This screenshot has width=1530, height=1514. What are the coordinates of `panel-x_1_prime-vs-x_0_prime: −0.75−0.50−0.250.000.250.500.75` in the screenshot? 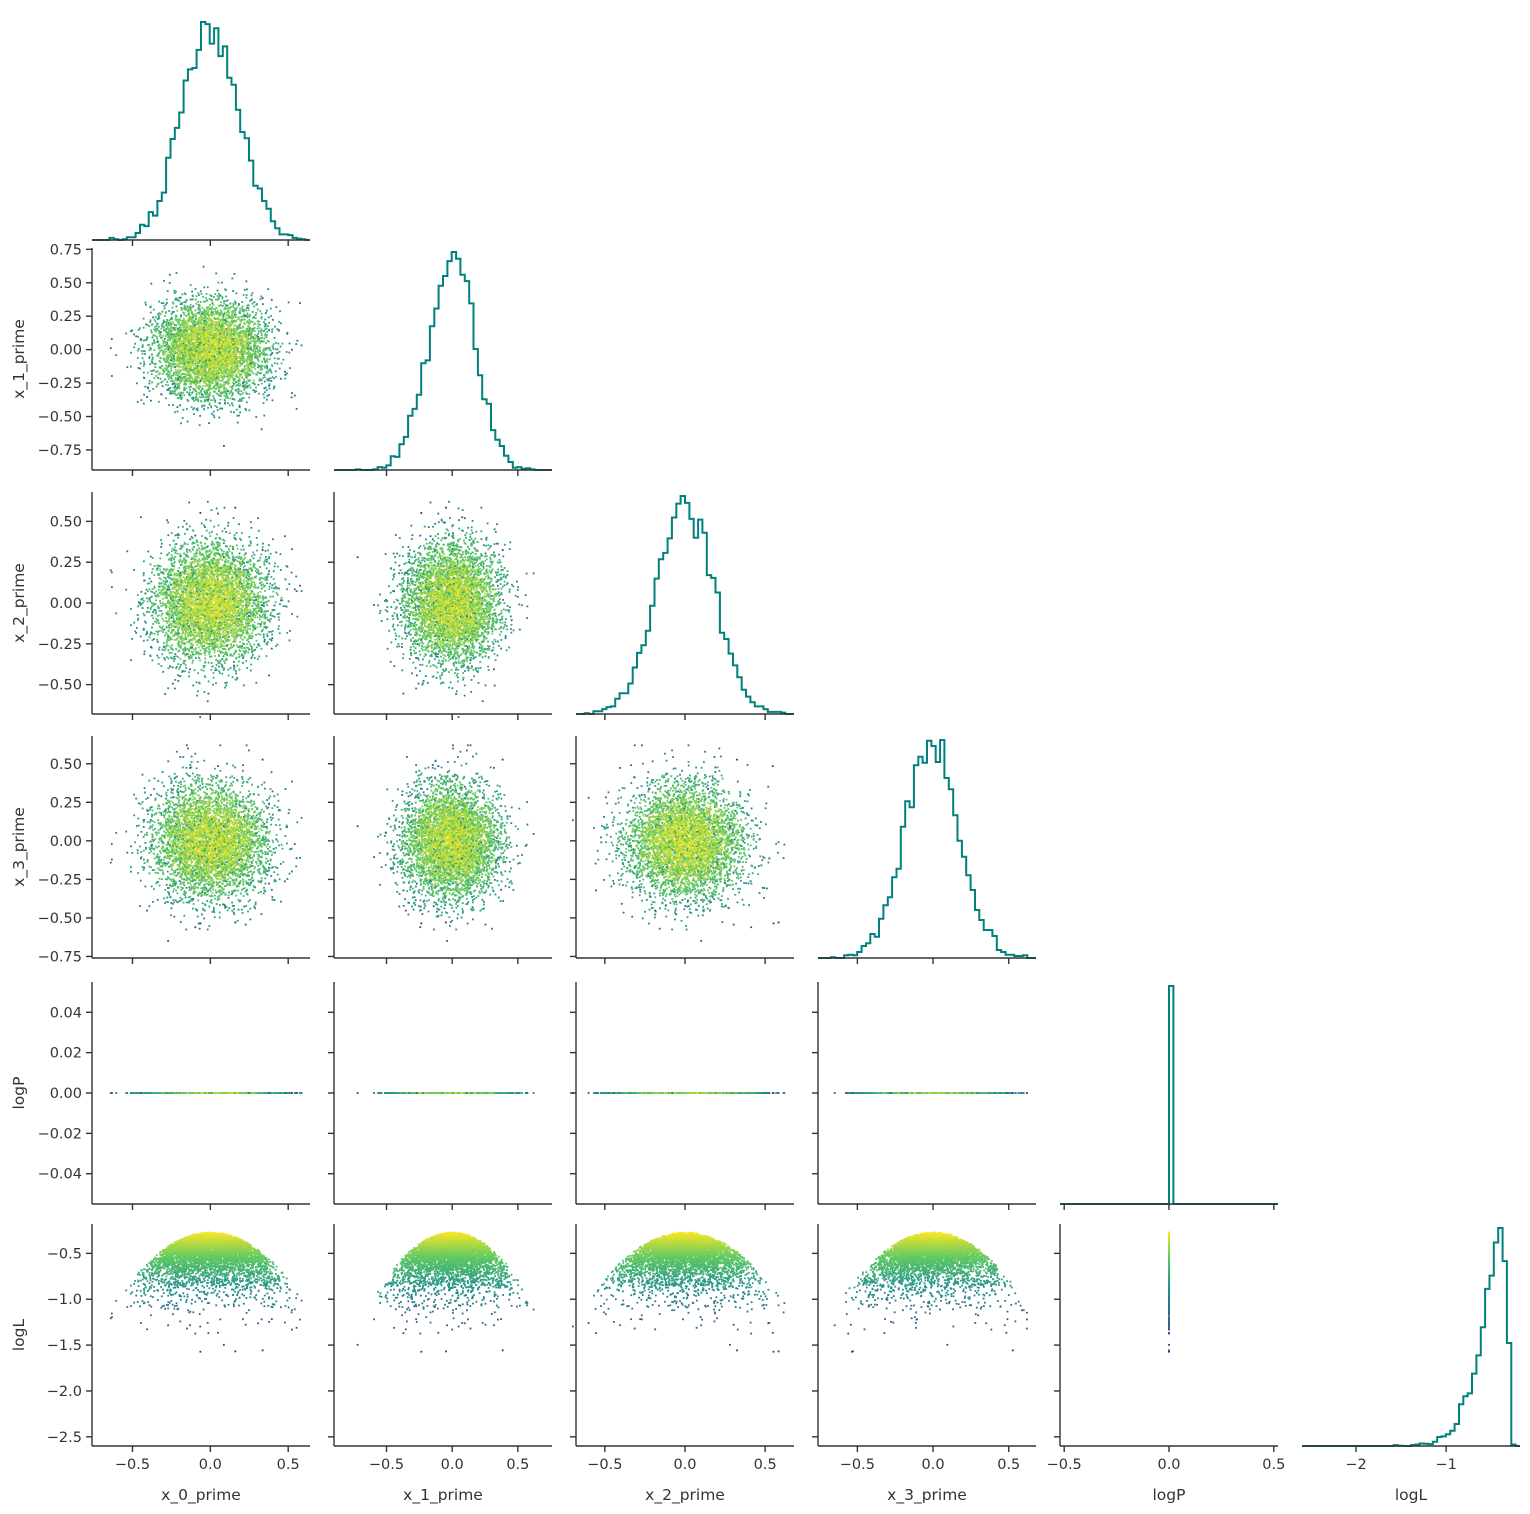 It's located at (174, 359).